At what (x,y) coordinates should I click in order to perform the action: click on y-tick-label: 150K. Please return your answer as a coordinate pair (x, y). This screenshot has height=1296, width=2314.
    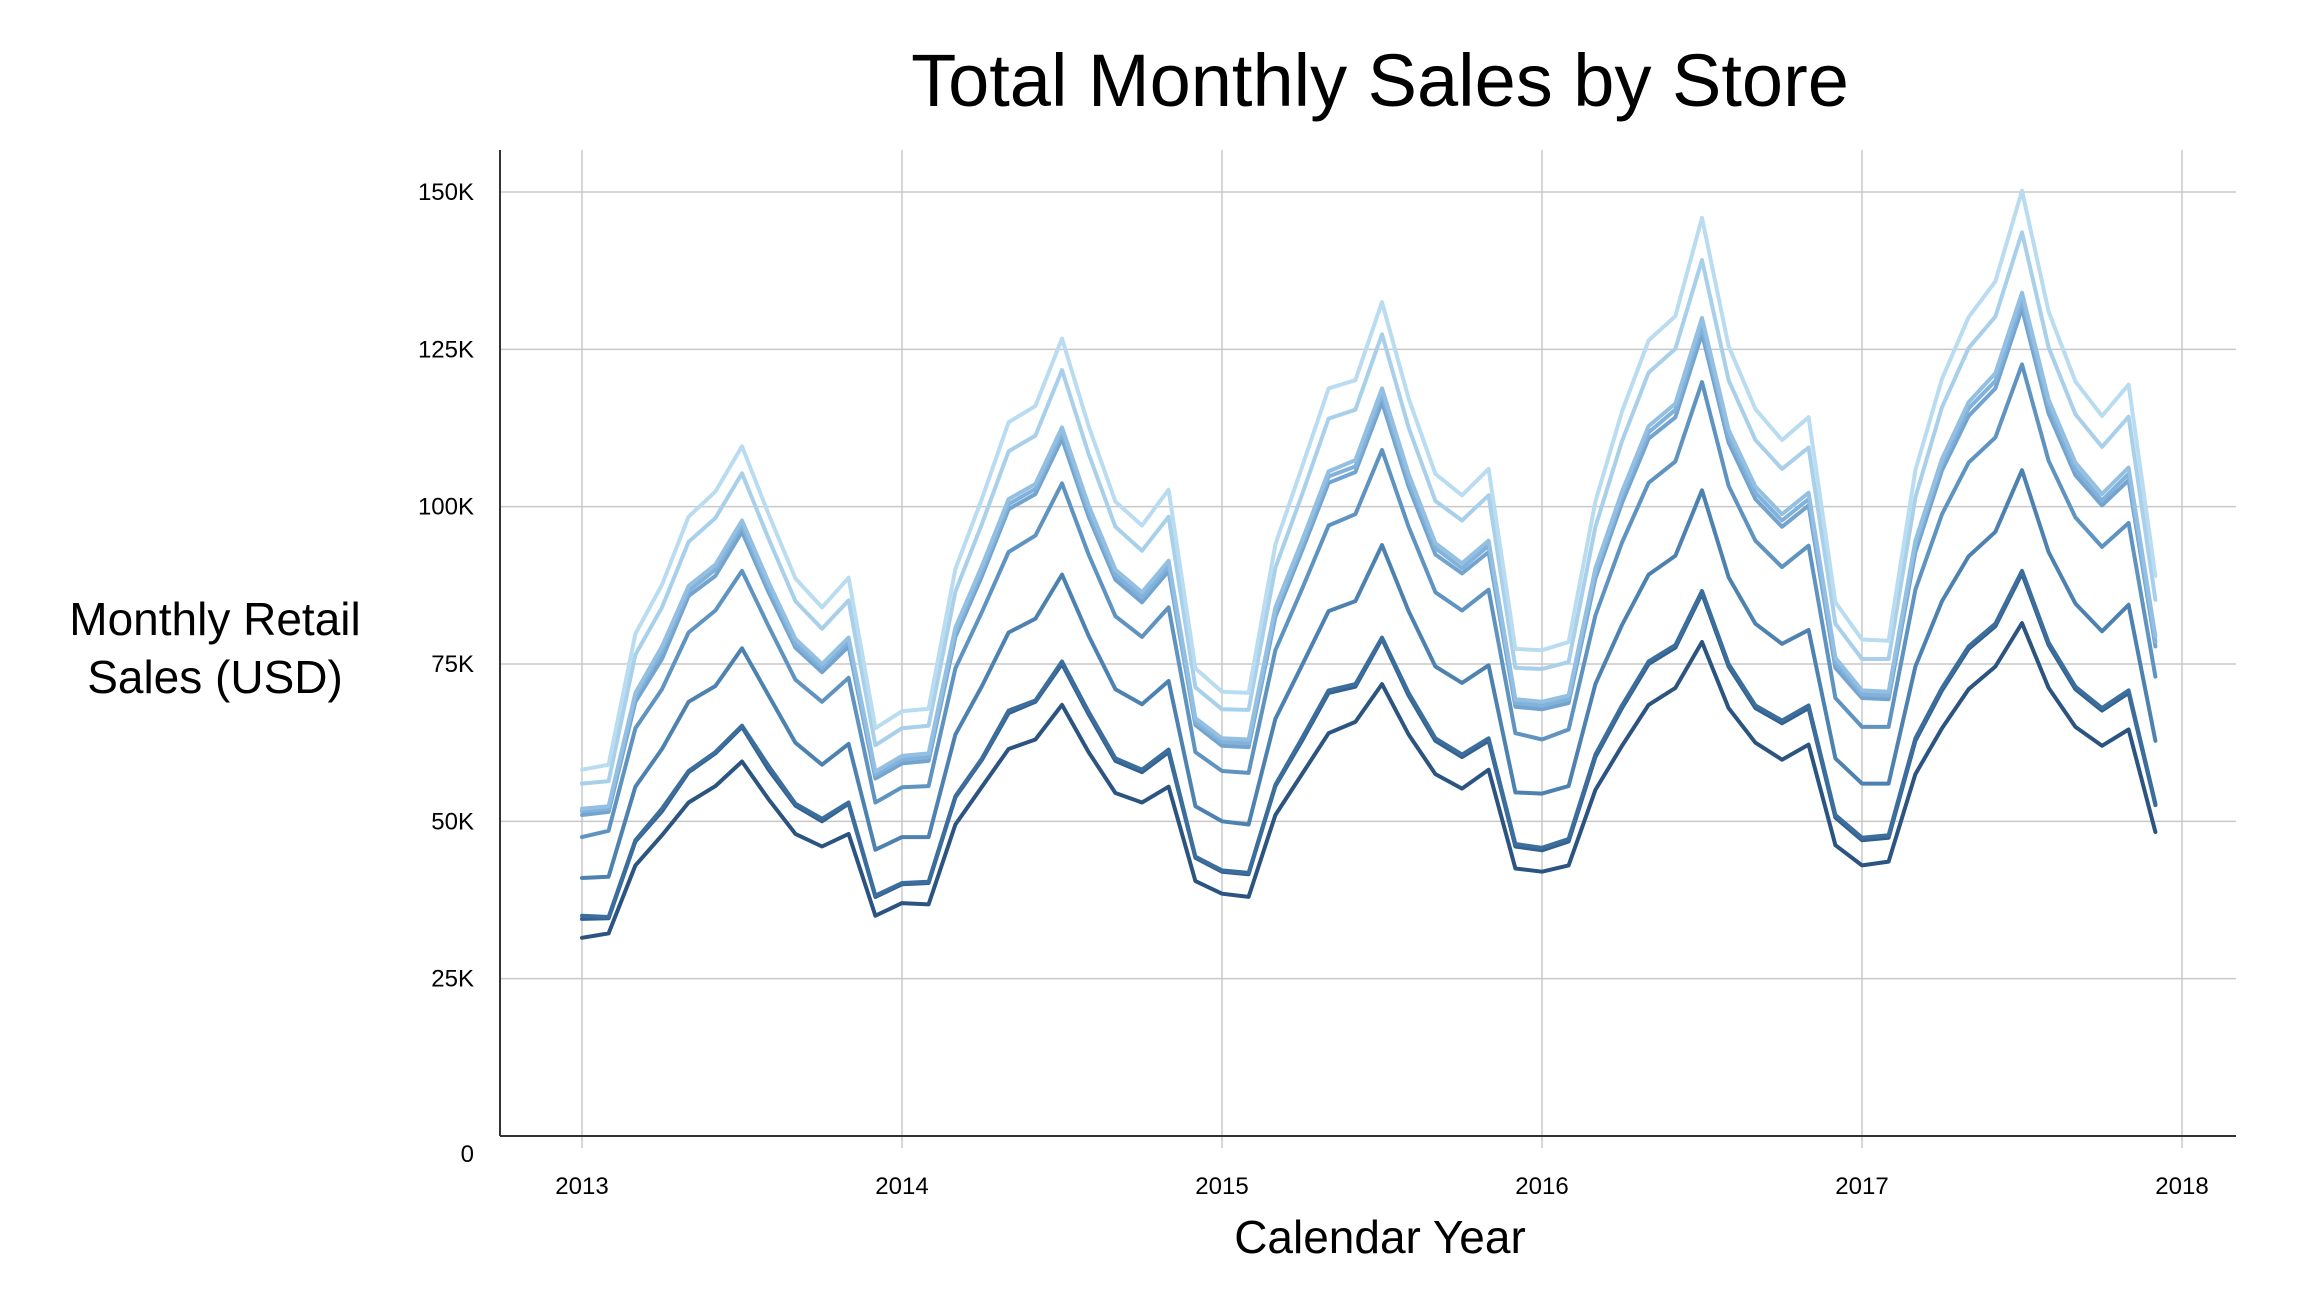
    Looking at the image, I should click on (446, 192).